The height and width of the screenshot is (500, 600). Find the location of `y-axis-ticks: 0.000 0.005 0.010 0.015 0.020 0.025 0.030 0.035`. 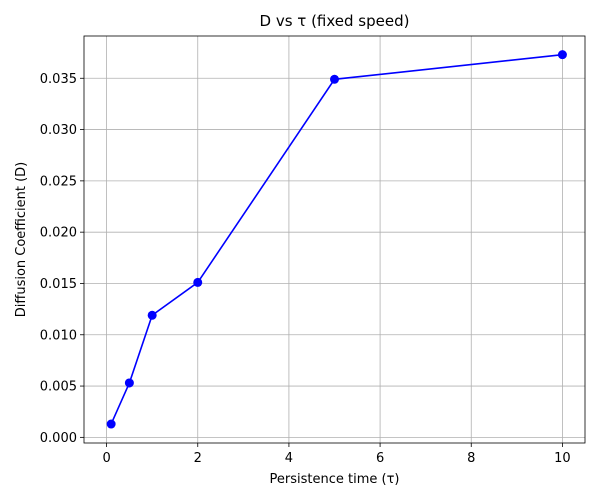

y-axis-ticks: 0.000 0.005 0.010 0.015 0.020 0.025 0.030 0.035 is located at coordinates (62, 259).